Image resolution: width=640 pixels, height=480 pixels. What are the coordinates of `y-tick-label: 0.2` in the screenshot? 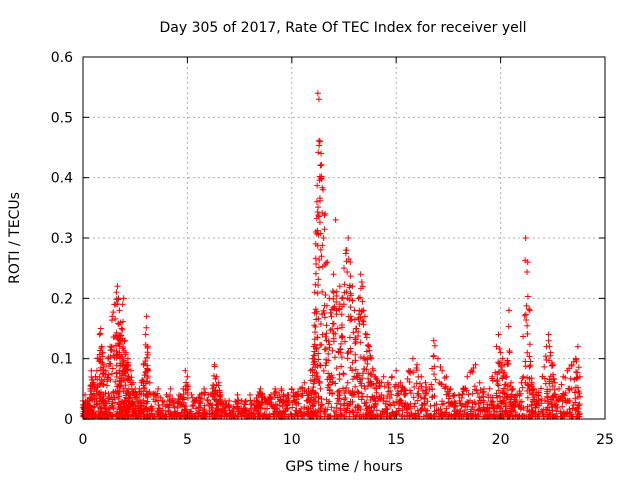 It's located at (62, 299).